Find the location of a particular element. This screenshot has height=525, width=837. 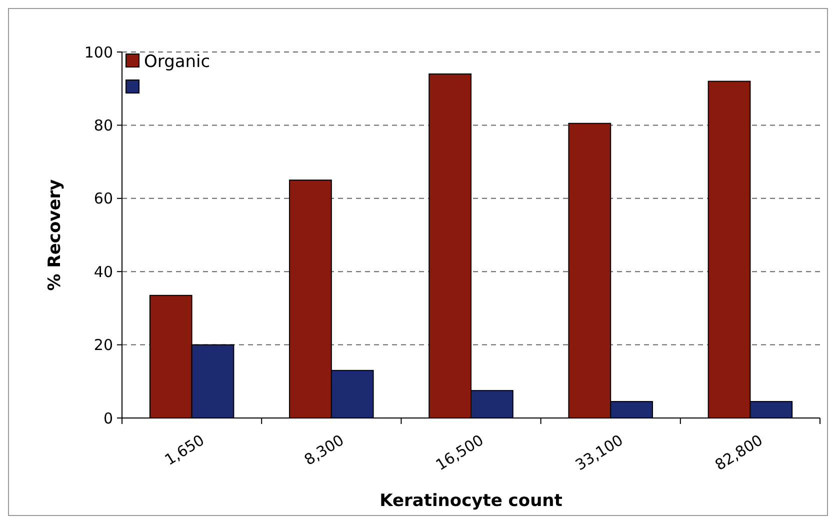

y-tick-label: 40 is located at coordinates (103, 271).